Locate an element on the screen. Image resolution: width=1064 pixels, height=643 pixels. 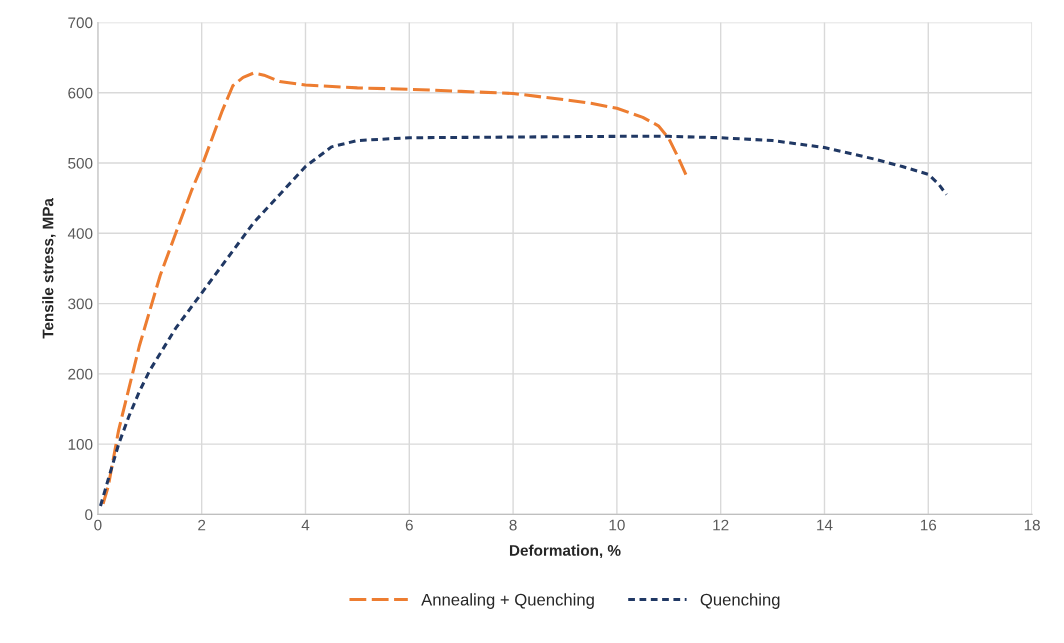
y-tick-label: 300 is located at coordinates (80, 304).